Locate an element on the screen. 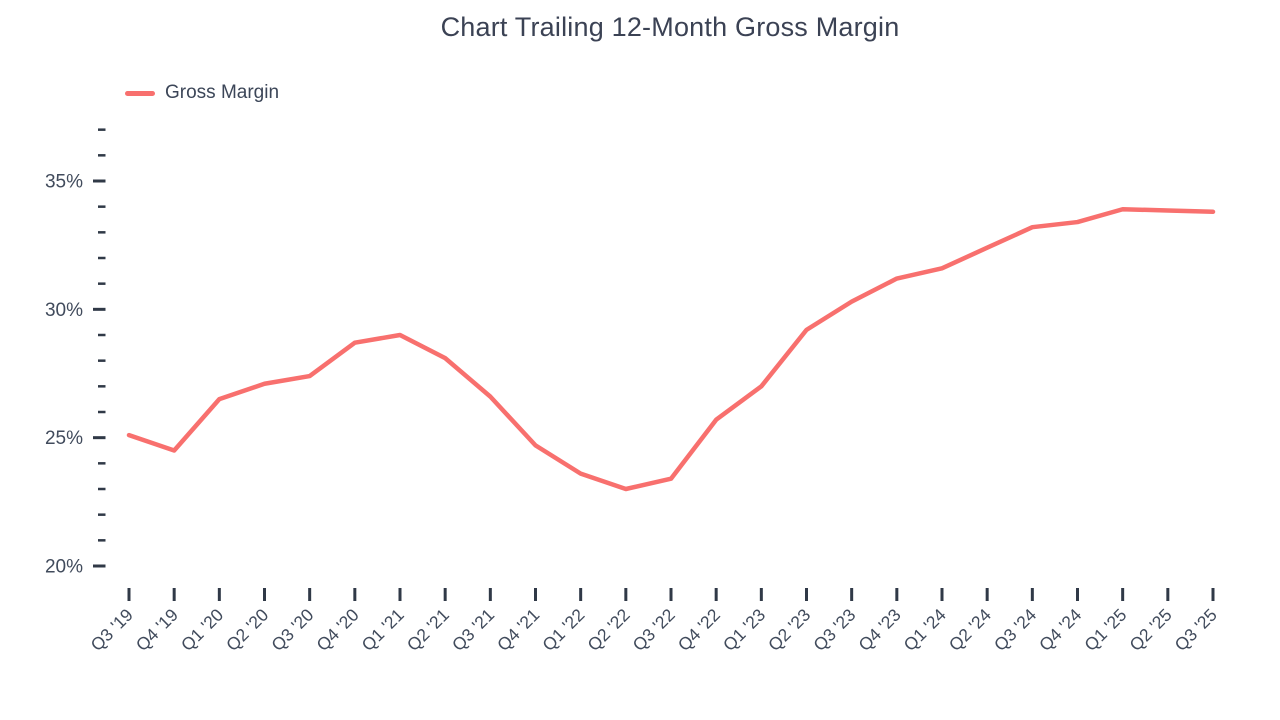 This screenshot has height=720, width=1280. x-axis-label: Q3 '25 is located at coordinates (1196, 630).